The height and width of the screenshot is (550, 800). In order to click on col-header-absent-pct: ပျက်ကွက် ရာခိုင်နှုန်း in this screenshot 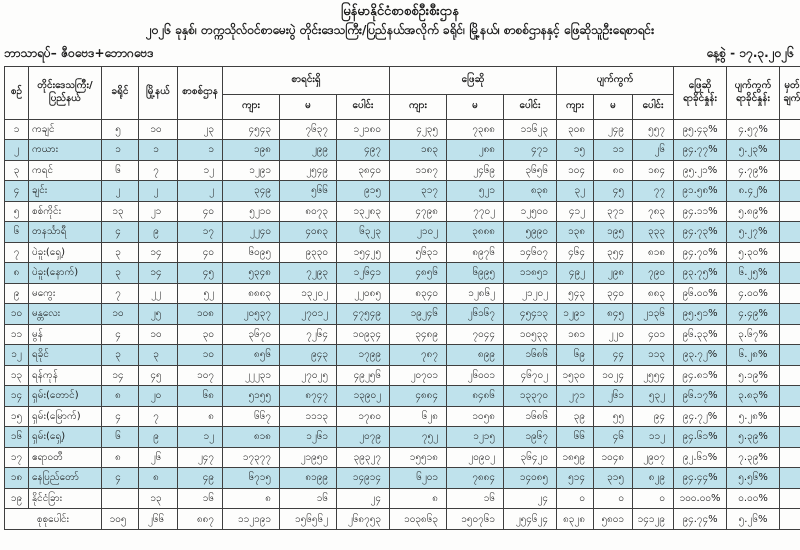, I will do `click(753, 92)`.